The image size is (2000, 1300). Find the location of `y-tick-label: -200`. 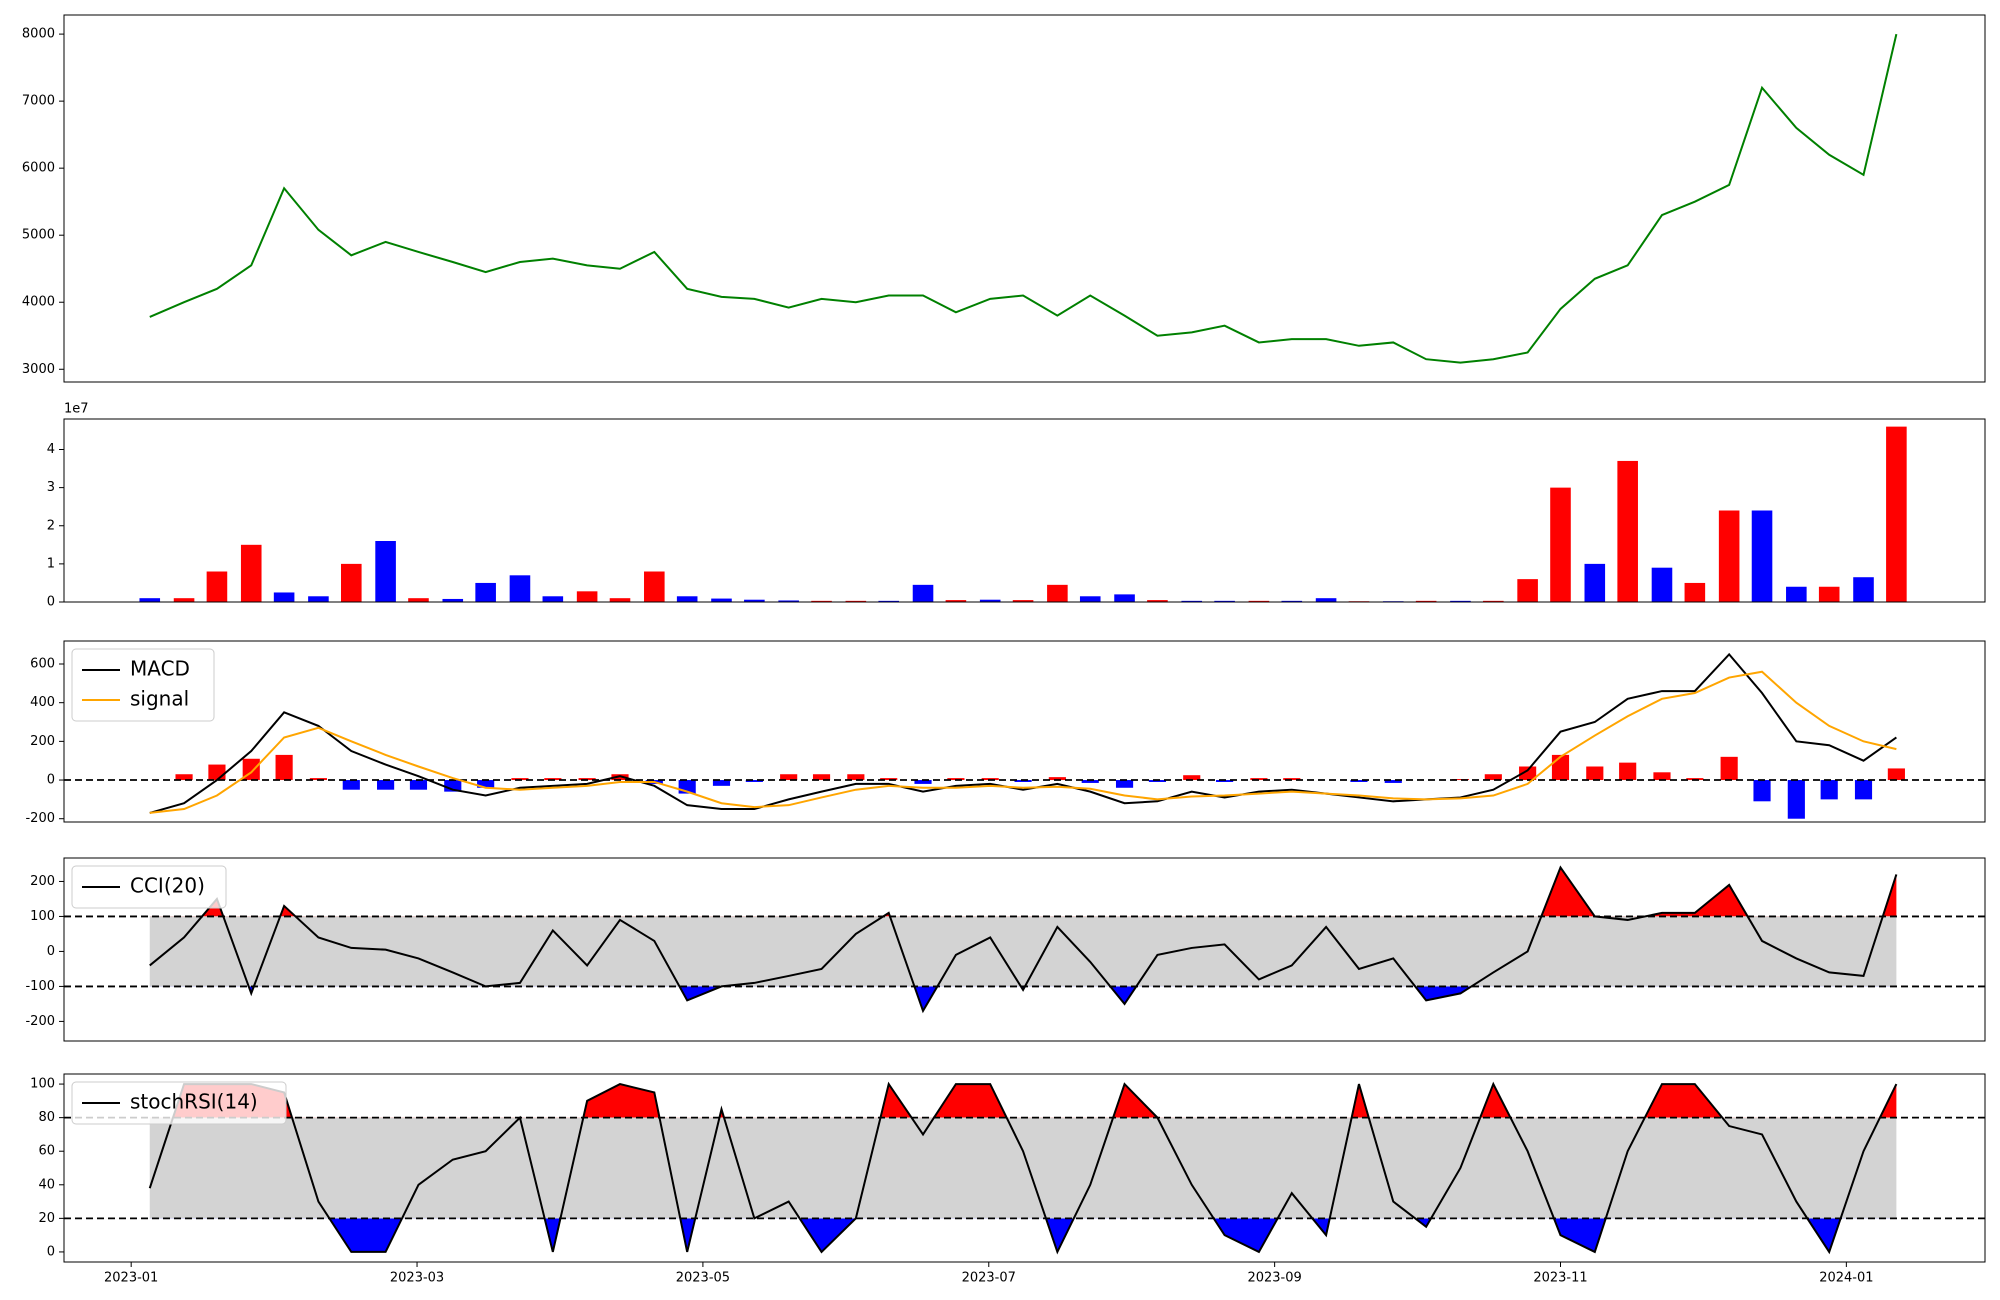

y-tick-label: -200 is located at coordinates (40, 1021).